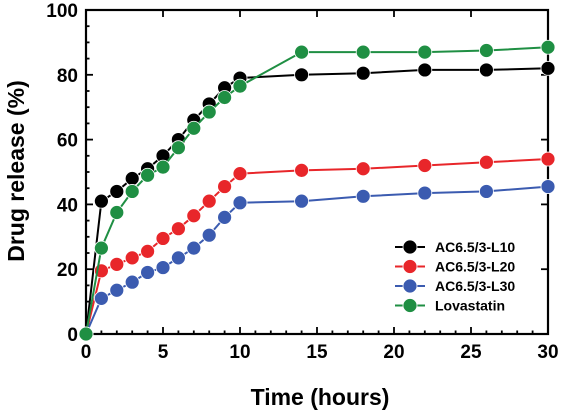 The width and height of the screenshot is (562, 412). I want to click on legend-label: Lovastatin, so click(470, 306).